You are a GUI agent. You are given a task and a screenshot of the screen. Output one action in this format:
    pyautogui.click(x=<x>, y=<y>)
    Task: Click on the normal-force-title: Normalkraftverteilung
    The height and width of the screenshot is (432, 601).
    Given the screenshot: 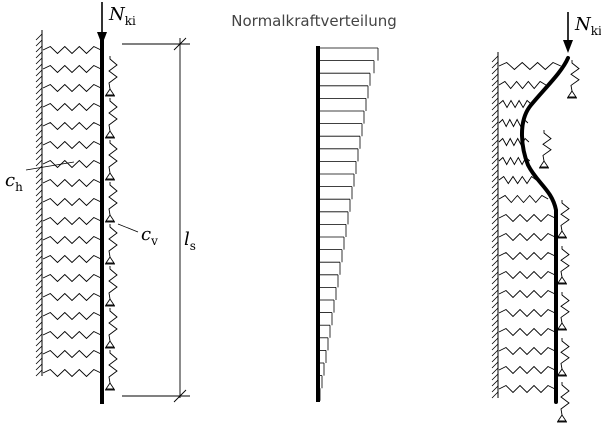 What is the action you would take?
    pyautogui.click(x=313, y=21)
    